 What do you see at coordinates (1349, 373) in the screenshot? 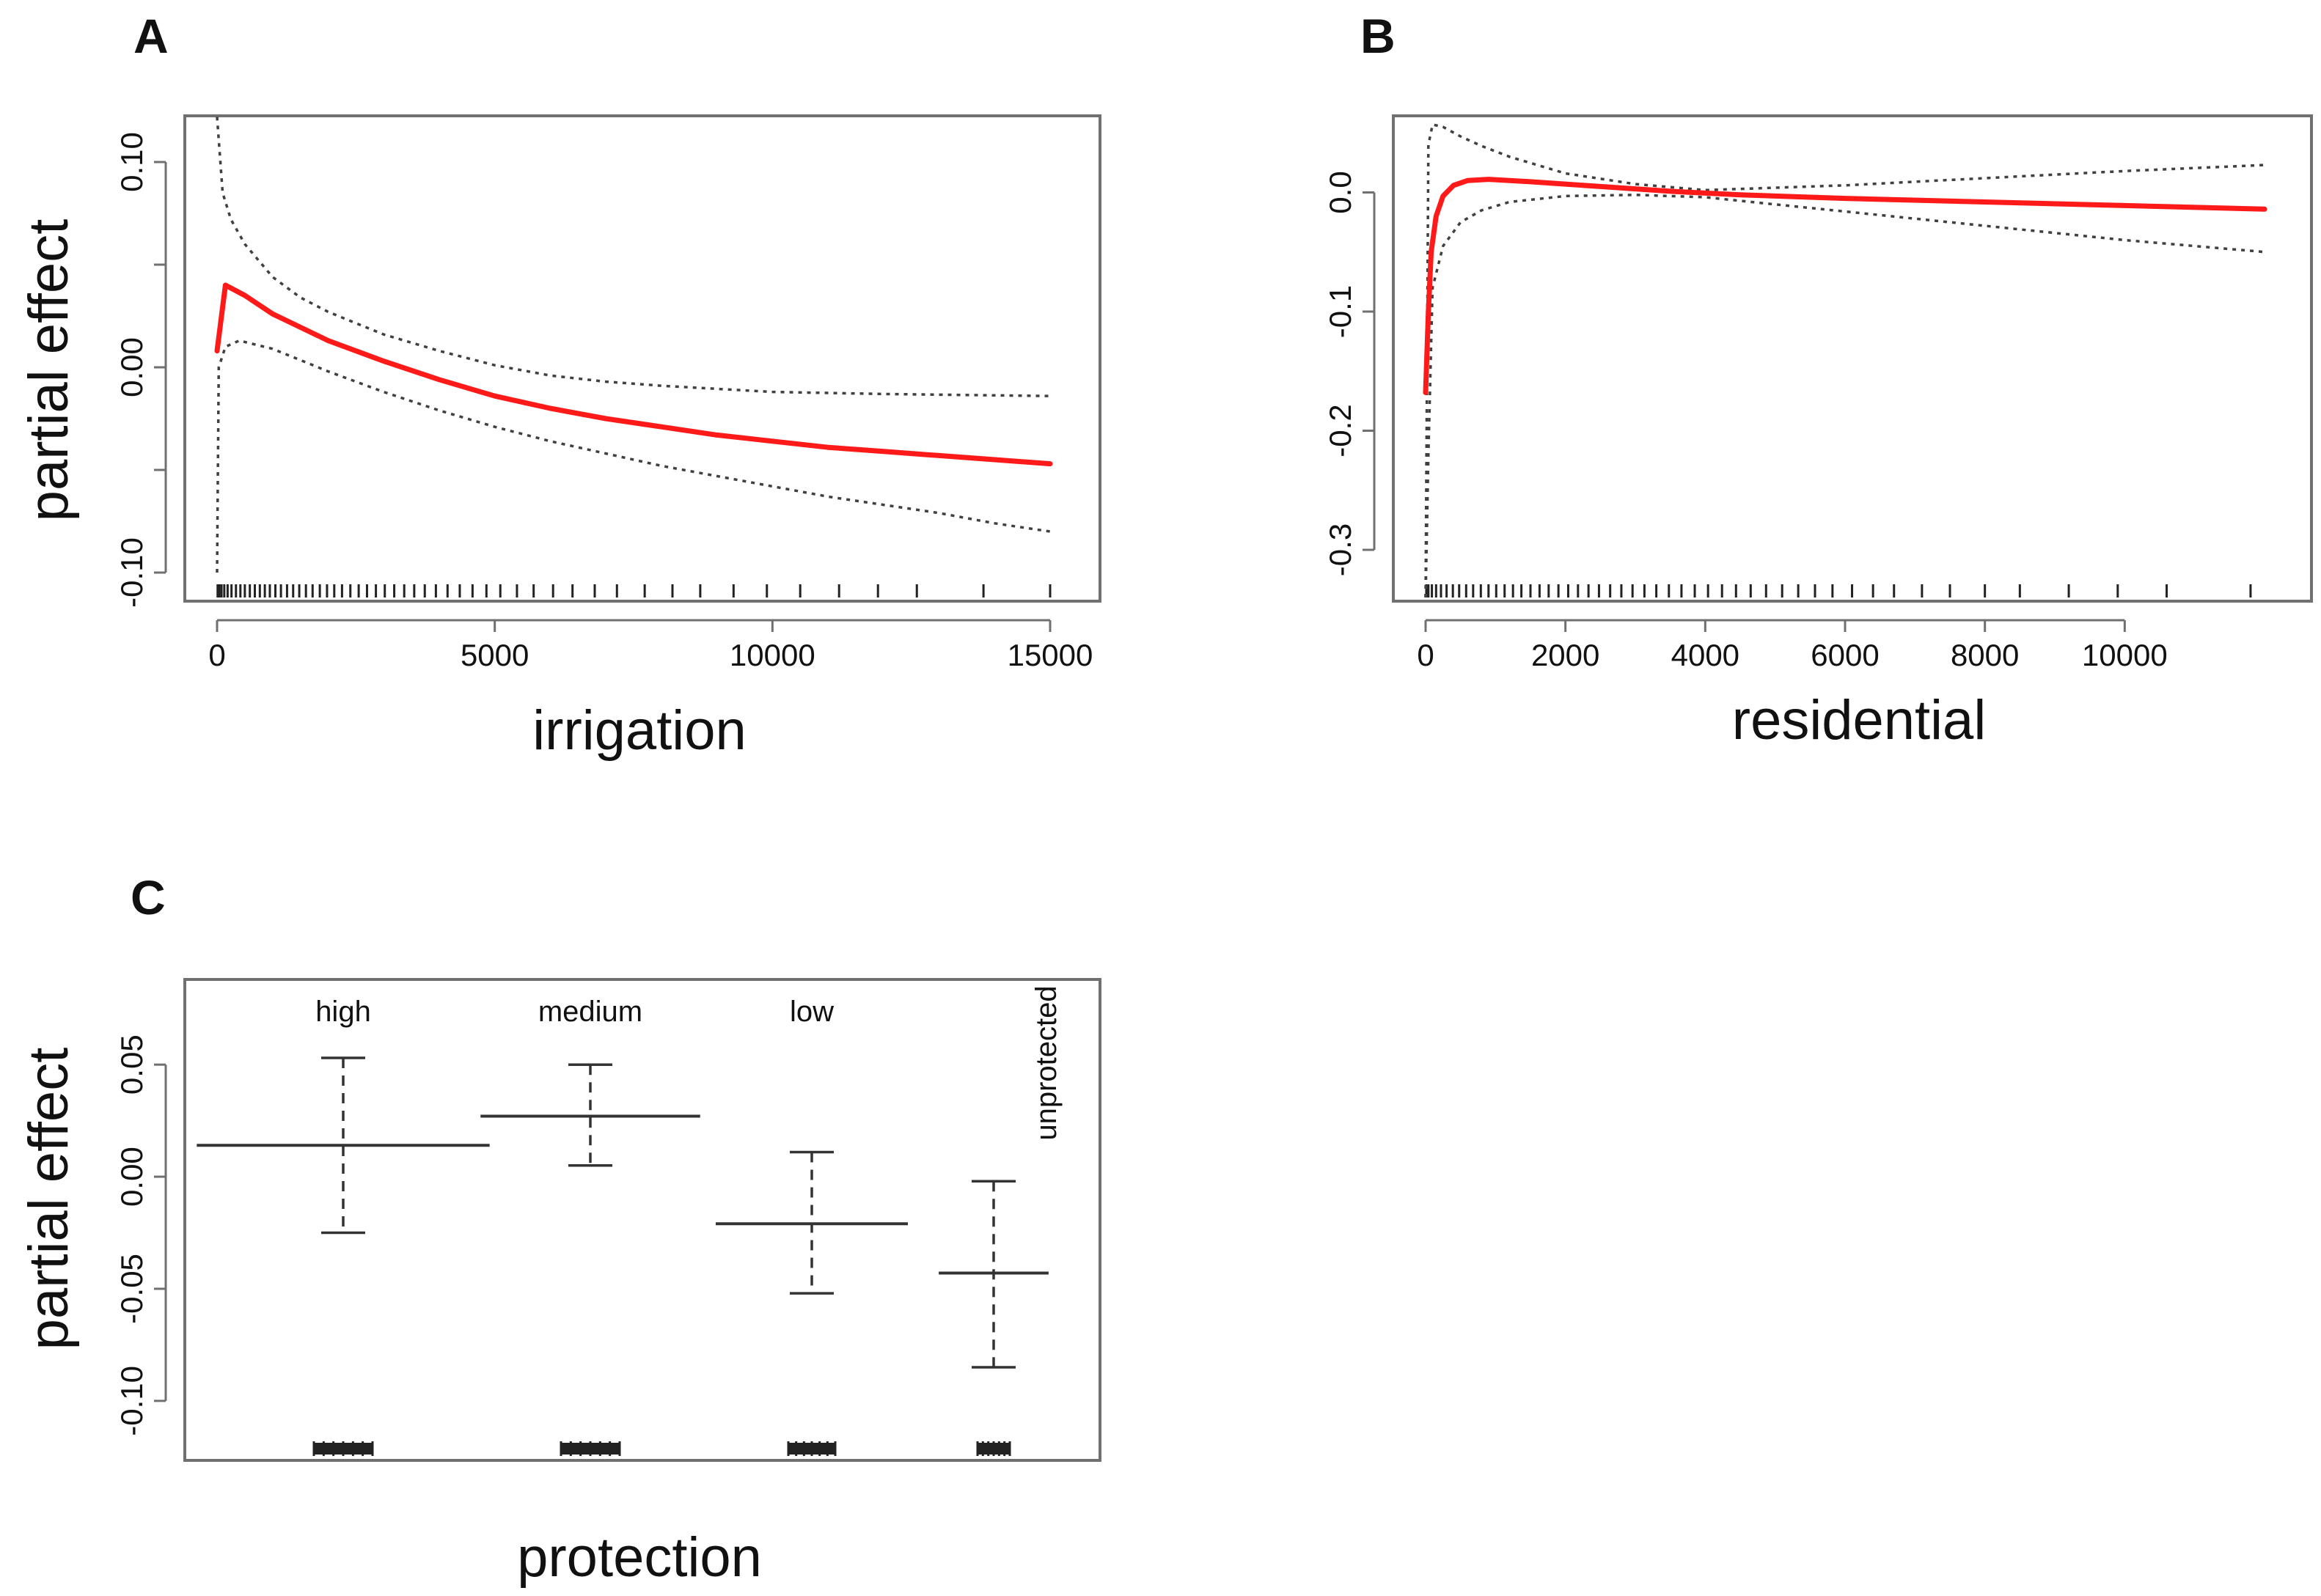
I see `panel-b-y-axis: -0.3 -0.2 -0.1 0.0` at bounding box center [1349, 373].